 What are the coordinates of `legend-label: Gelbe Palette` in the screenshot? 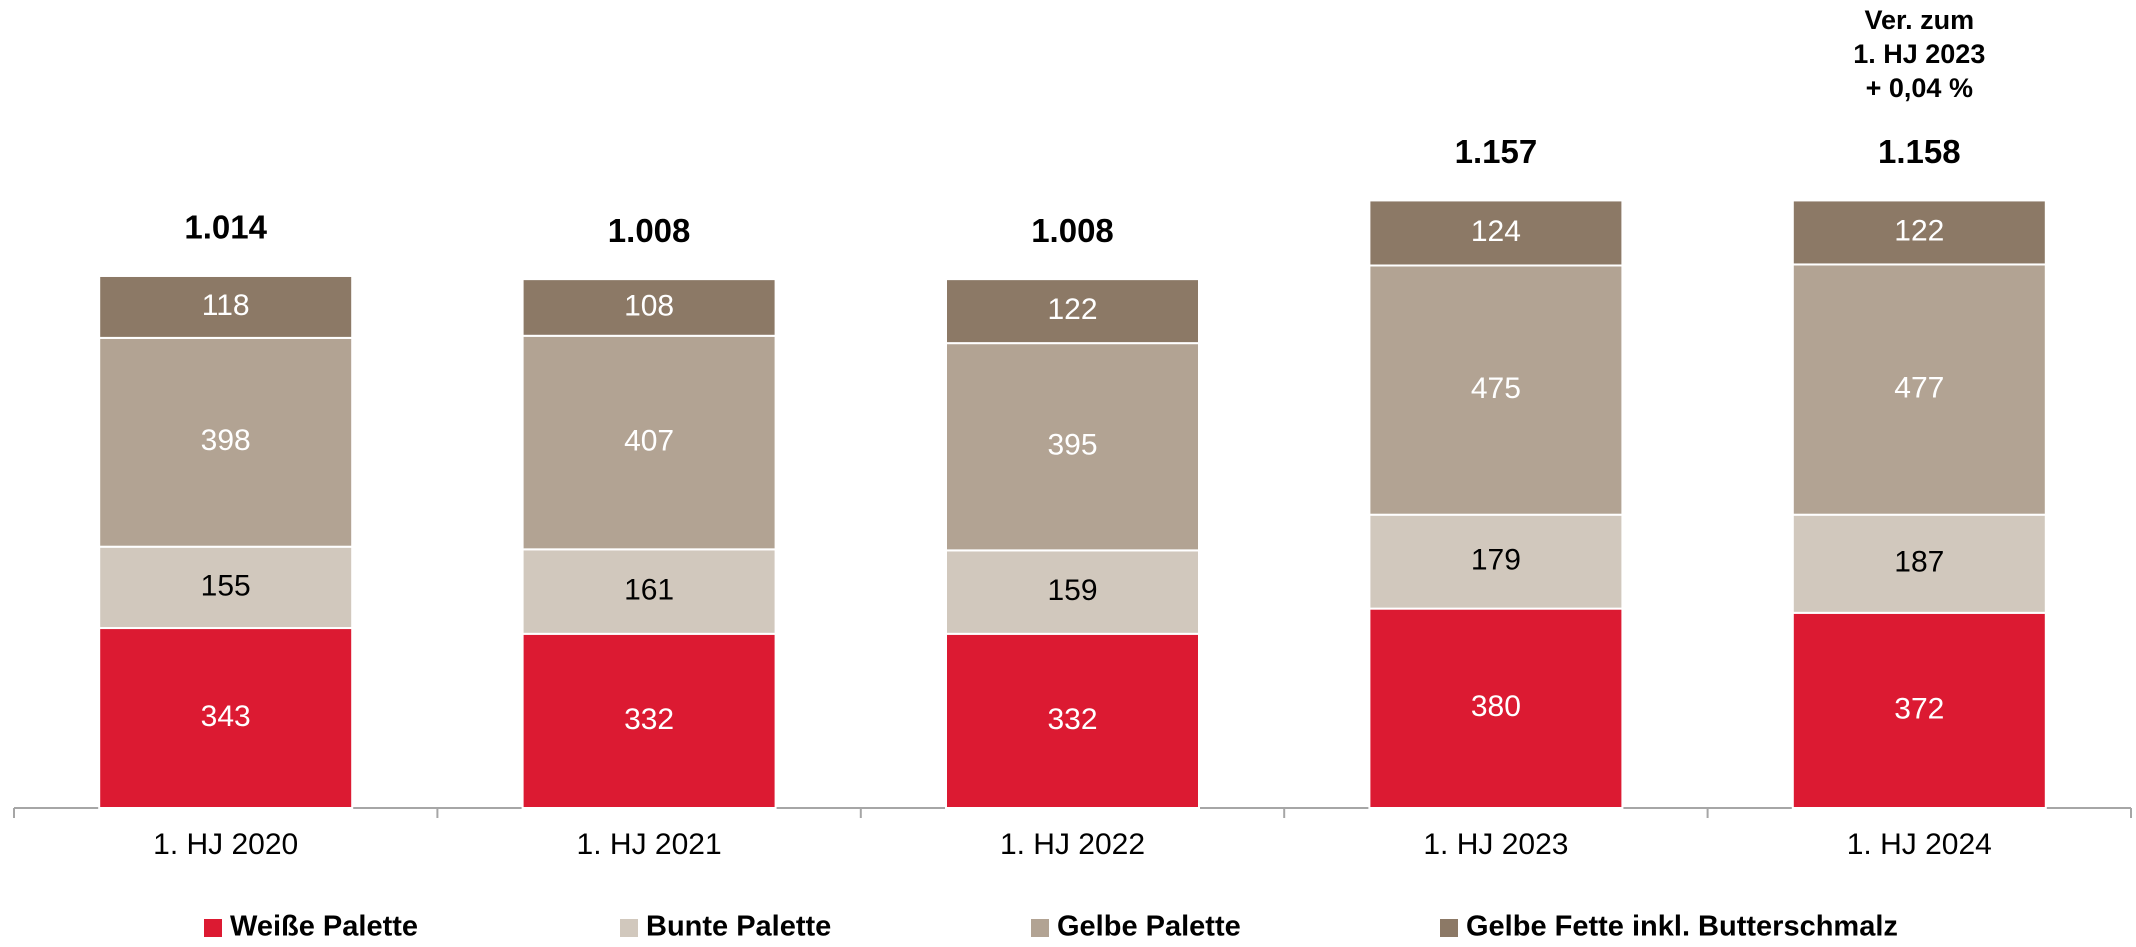 It's located at (1149, 926).